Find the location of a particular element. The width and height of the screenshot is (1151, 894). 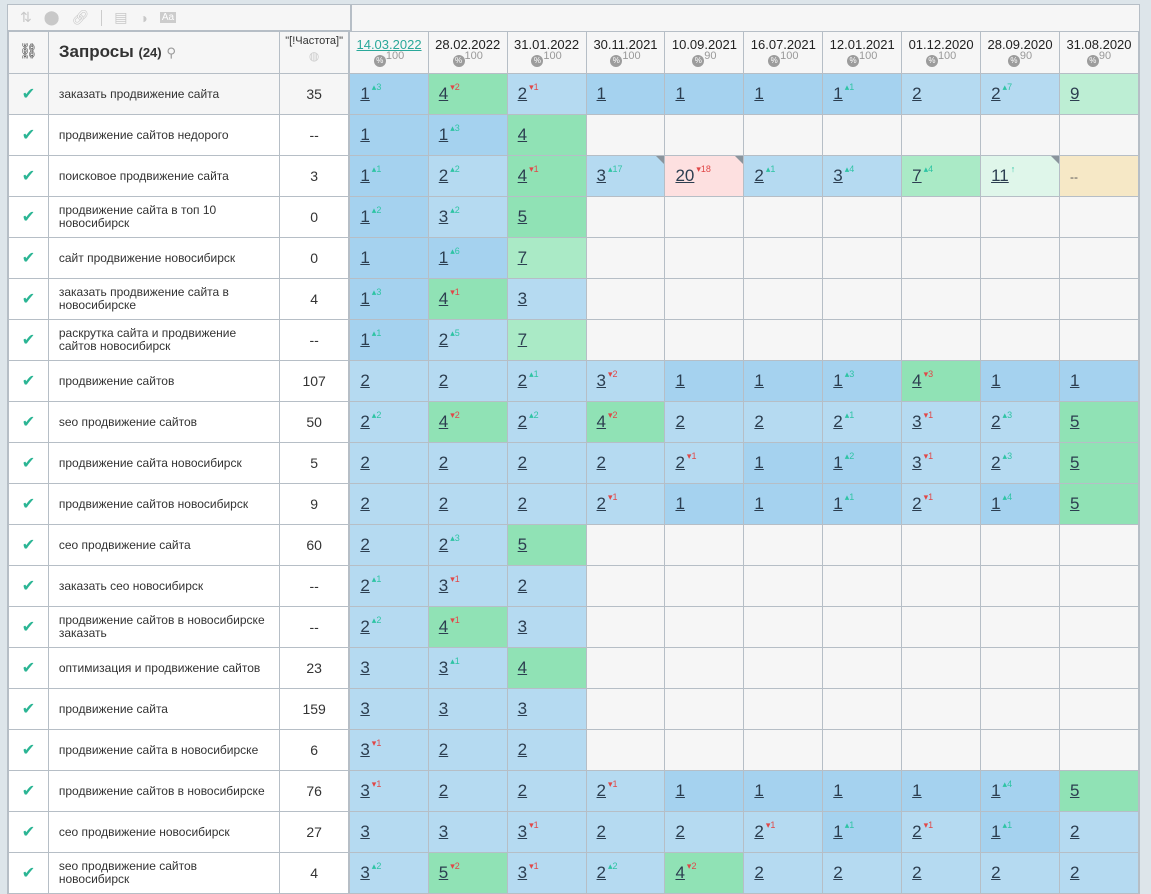

date-label: 10.09.2021 is located at coordinates (704, 44).